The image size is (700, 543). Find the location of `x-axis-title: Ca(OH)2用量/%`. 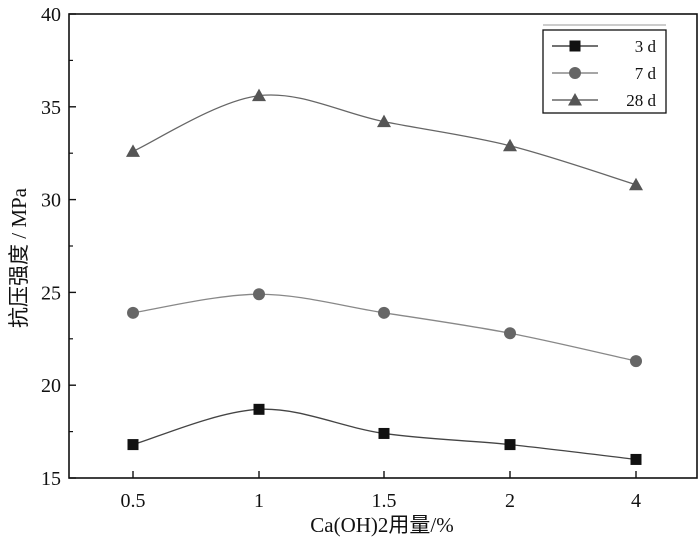

x-axis-title: Ca(OH)2用量/% is located at coordinates (381, 525).